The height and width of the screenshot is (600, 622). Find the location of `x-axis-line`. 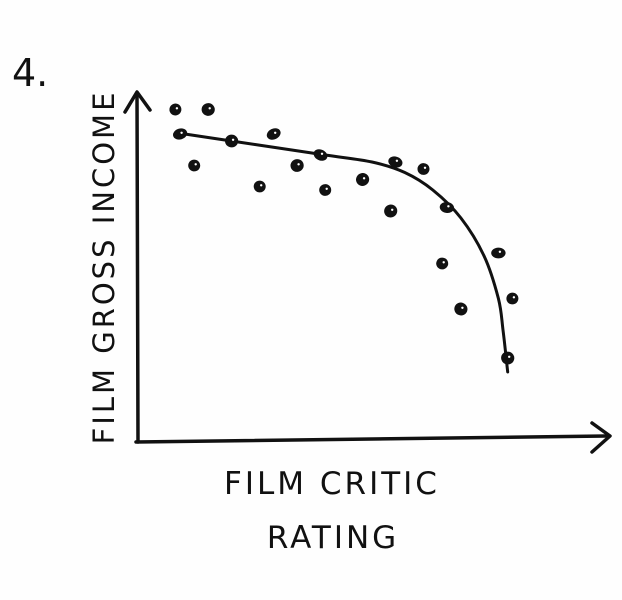

x-axis-line is located at coordinates (371, 439).